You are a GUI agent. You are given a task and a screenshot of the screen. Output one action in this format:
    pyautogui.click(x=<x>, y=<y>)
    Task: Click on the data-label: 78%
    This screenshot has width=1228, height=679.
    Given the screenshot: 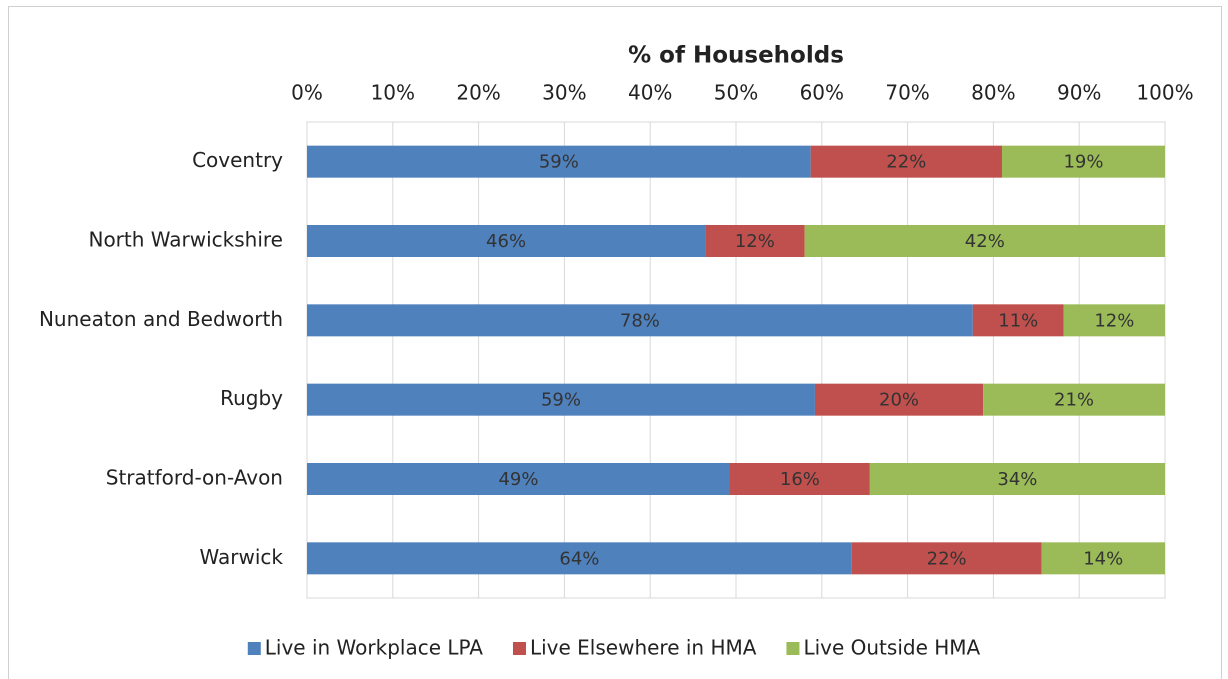 What is the action you would take?
    pyautogui.click(x=640, y=320)
    